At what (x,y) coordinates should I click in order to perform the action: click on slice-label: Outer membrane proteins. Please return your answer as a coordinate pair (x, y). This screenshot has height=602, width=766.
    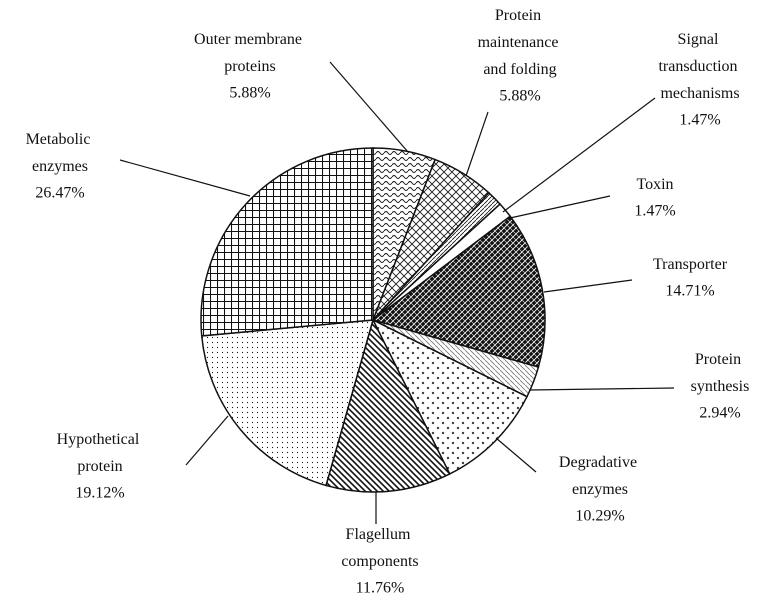
    Looking at the image, I should click on (250, 53).